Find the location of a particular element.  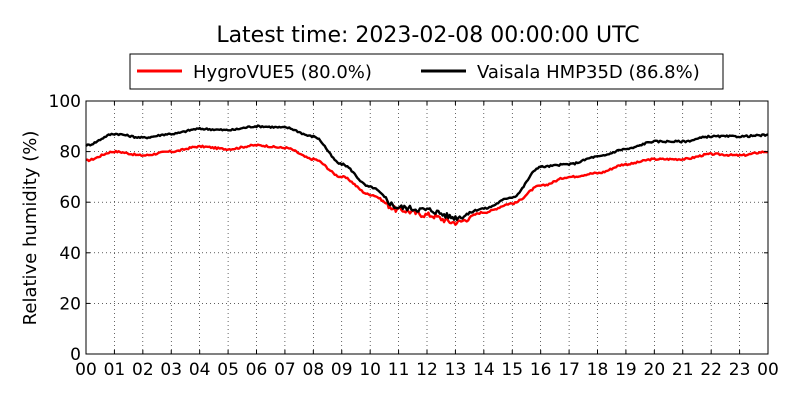

x-tick-label: 10 is located at coordinates (370, 370).